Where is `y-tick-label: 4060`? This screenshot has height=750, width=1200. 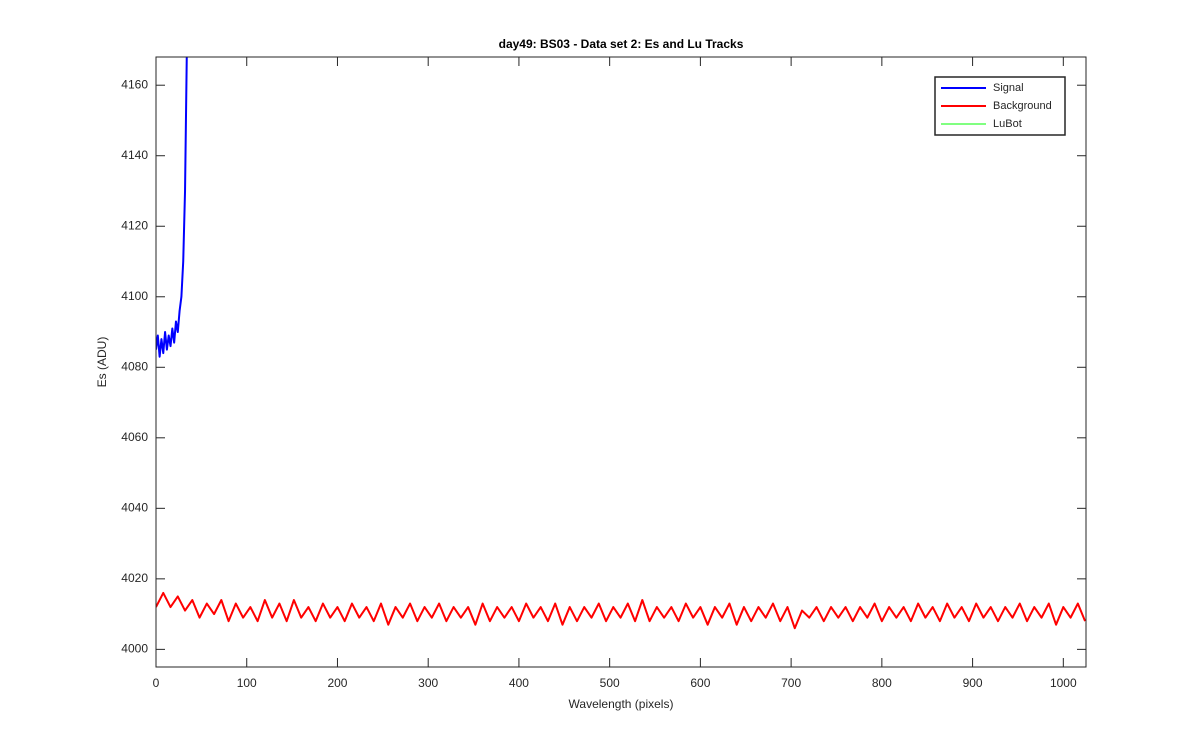
y-tick-label: 4060 is located at coordinates (134, 437).